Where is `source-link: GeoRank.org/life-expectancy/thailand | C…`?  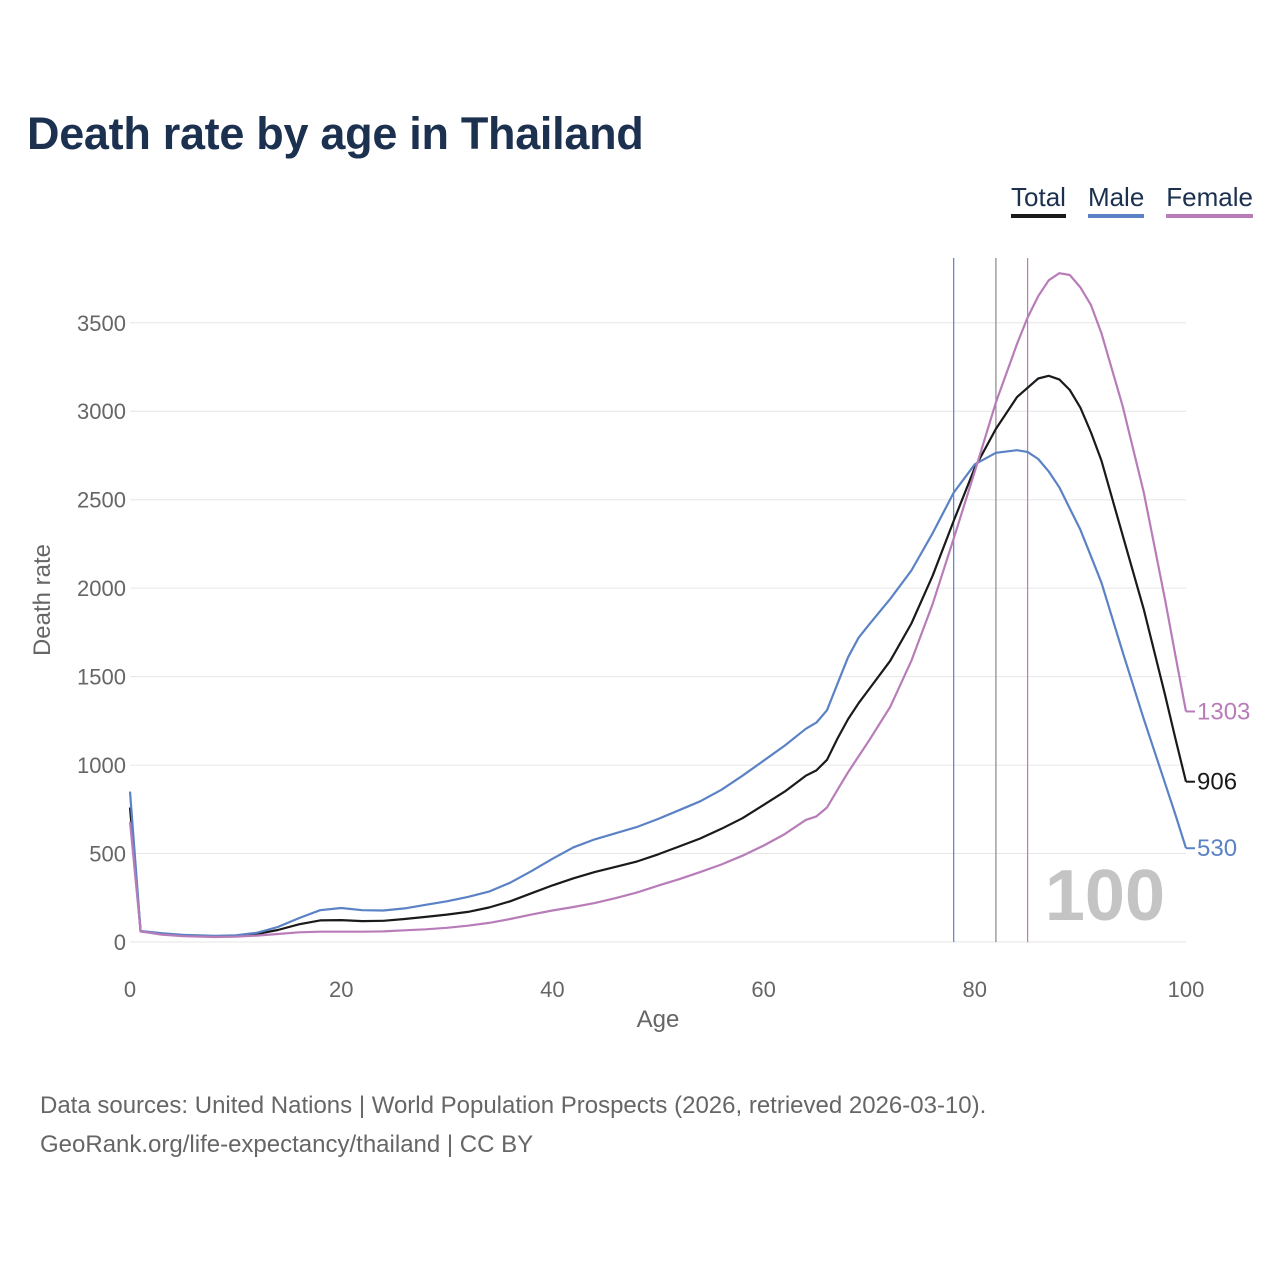
source-link: GeoRank.org/life-expectancy/thailand | C… is located at coordinates (287, 1144).